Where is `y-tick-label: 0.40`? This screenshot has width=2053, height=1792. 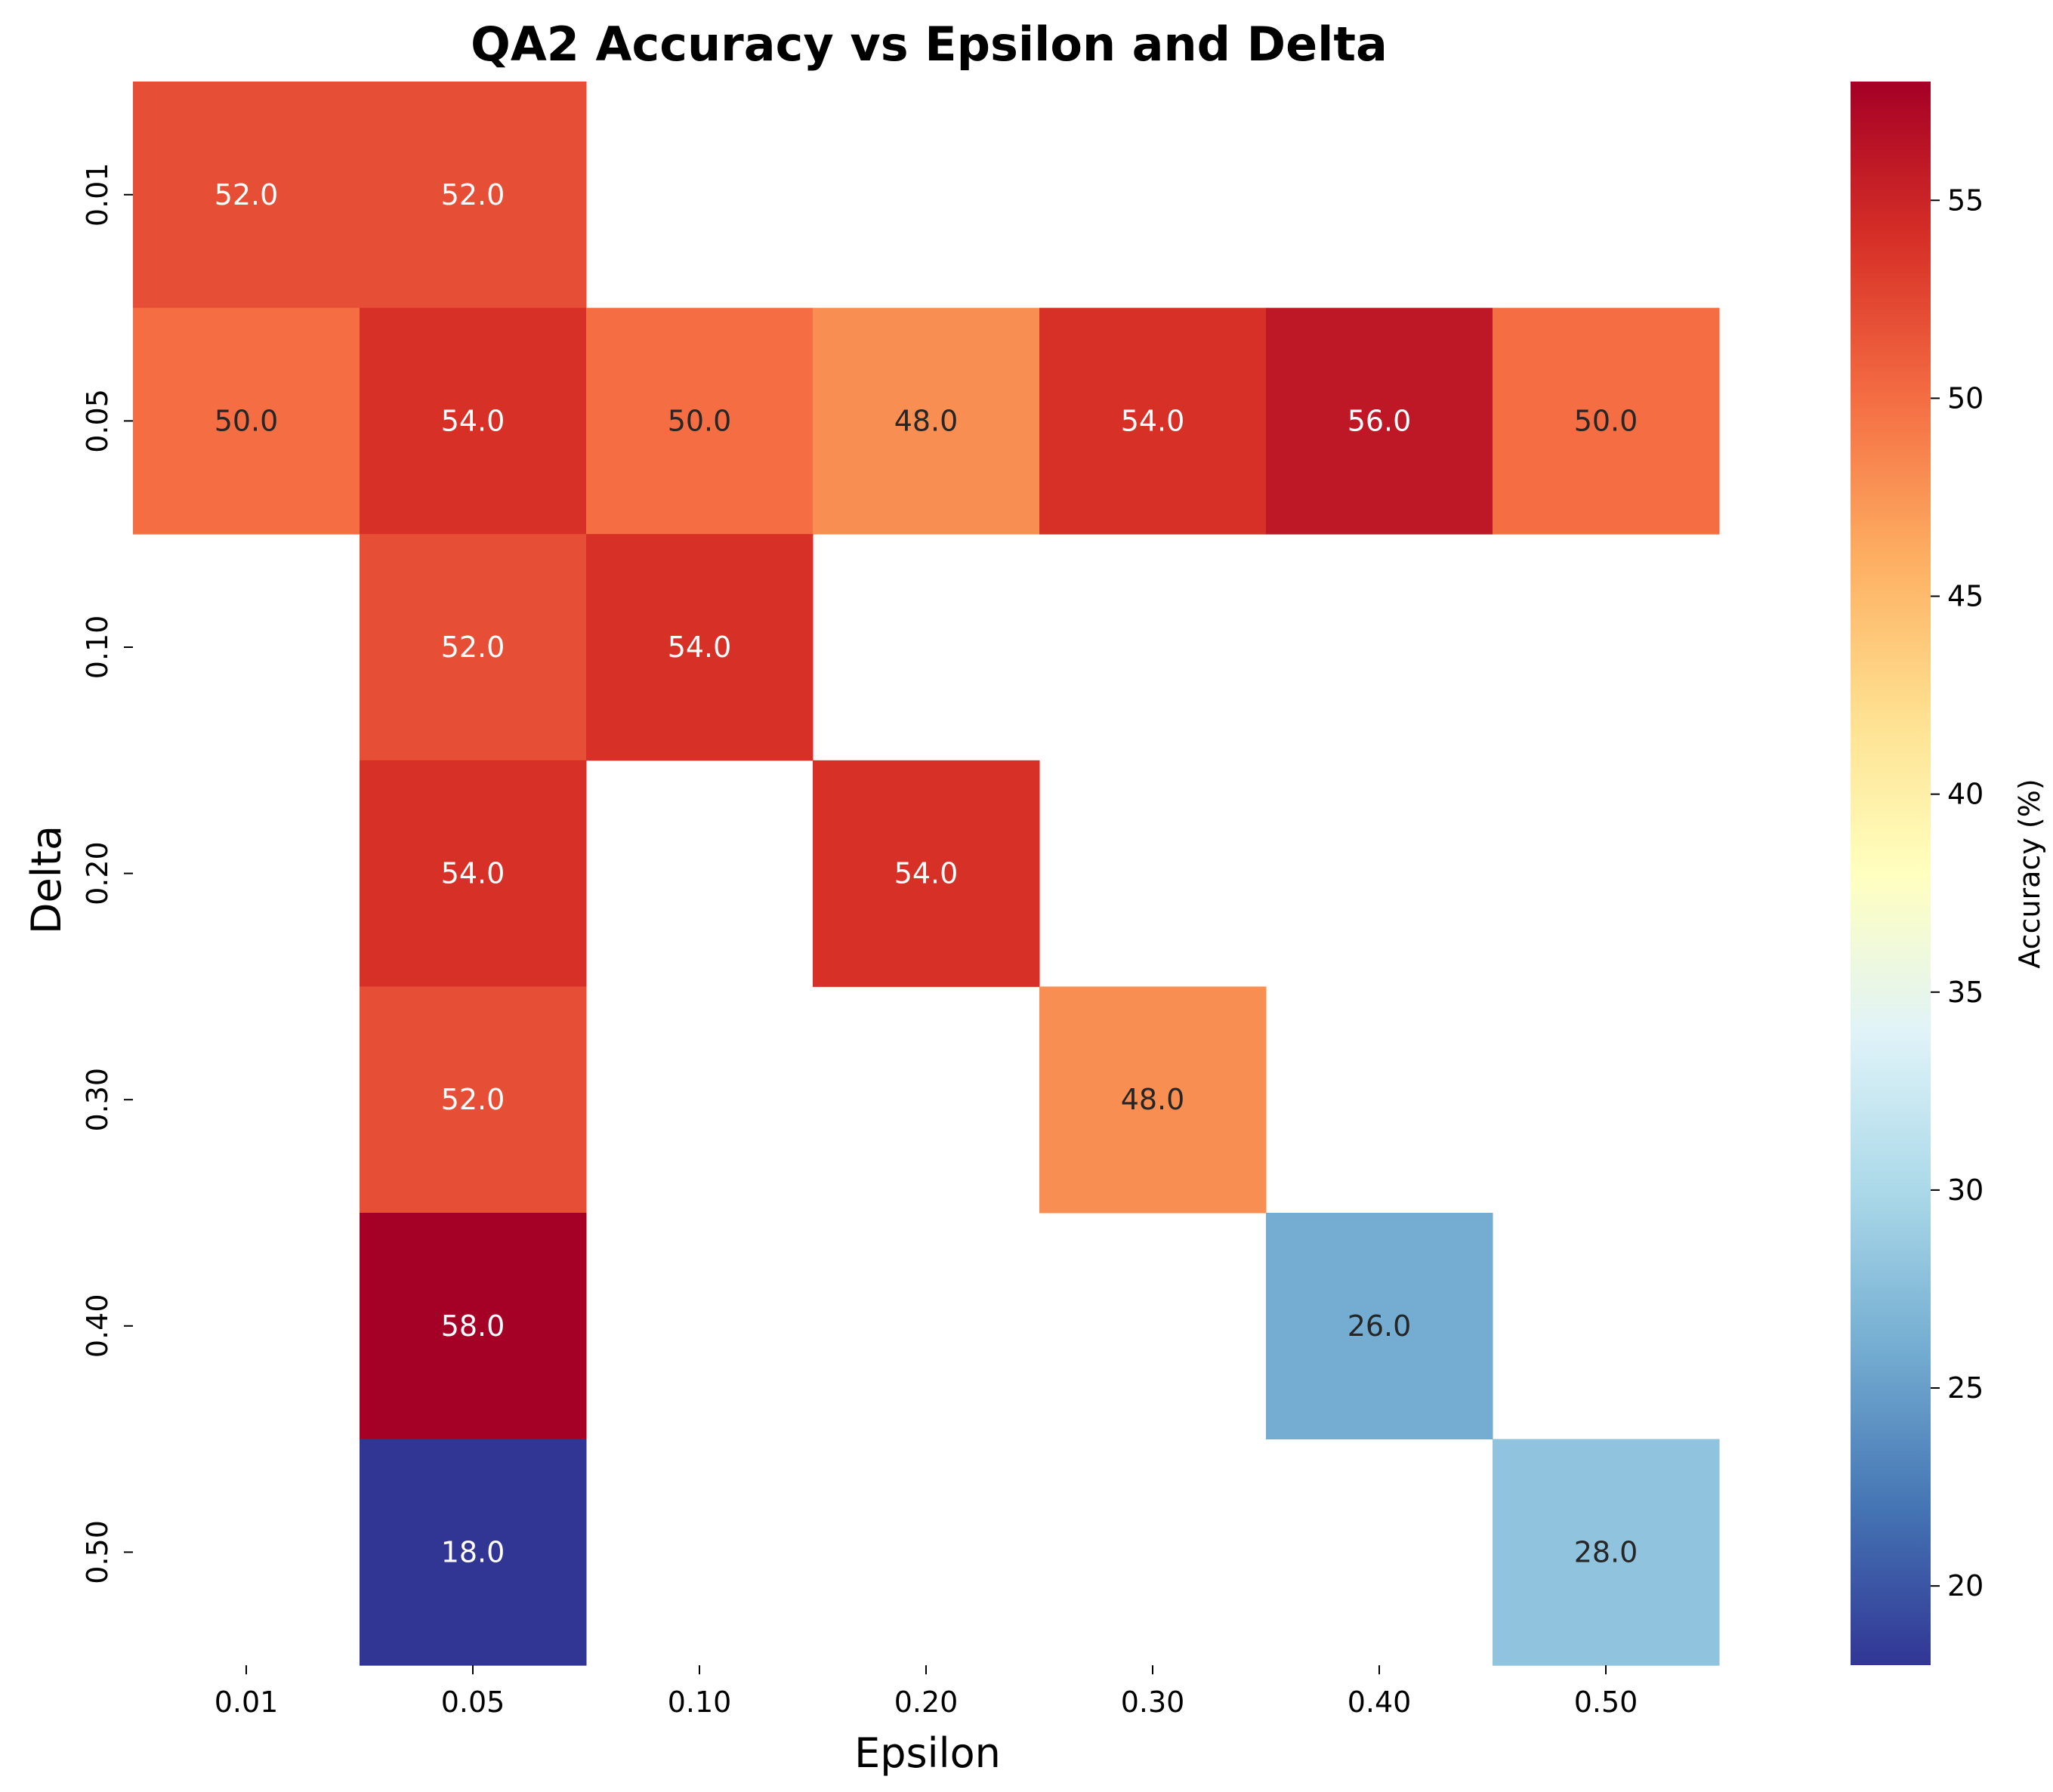 y-tick-label: 0.40 is located at coordinates (98, 1326).